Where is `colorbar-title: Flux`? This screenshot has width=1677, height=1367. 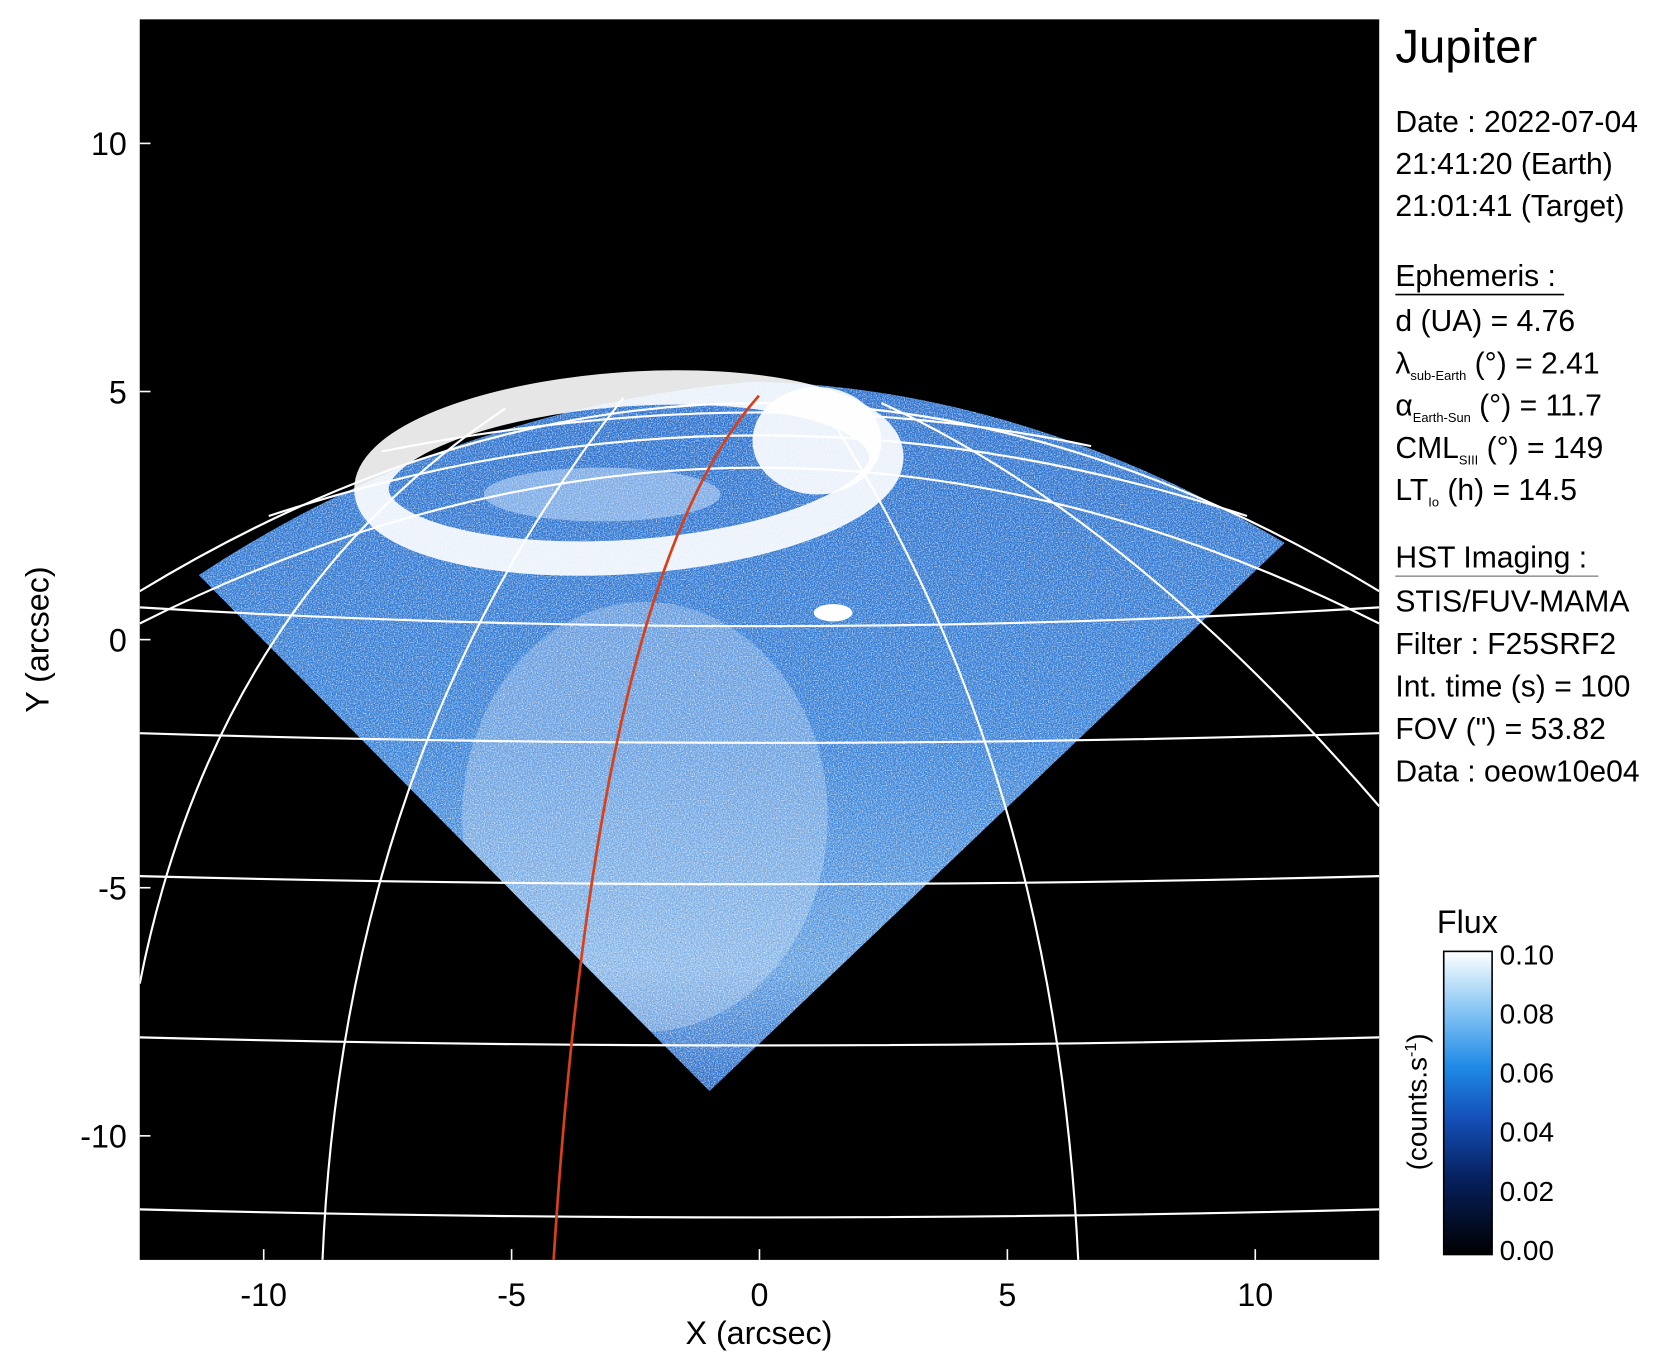
colorbar-title: Flux is located at coordinates (1467, 922).